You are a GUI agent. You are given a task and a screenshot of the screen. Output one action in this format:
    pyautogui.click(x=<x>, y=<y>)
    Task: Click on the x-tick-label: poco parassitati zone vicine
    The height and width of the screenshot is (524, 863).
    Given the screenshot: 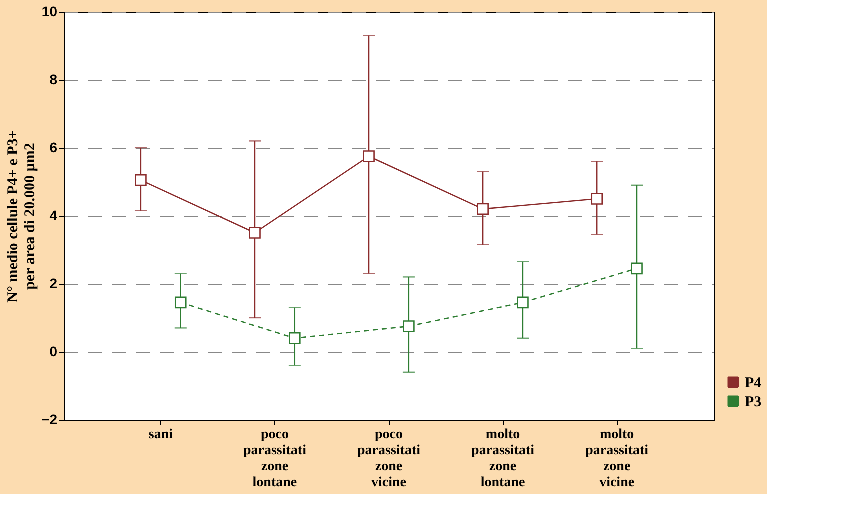 What is the action you would take?
    pyautogui.click(x=389, y=459)
    